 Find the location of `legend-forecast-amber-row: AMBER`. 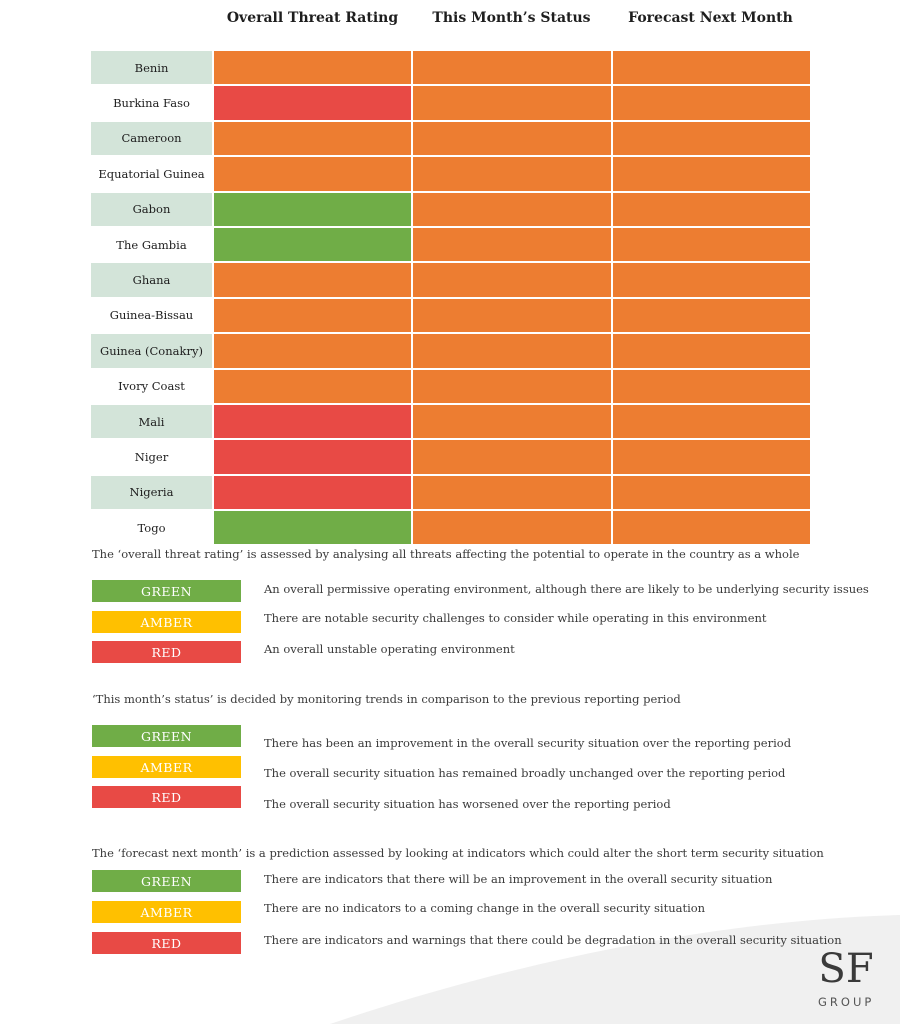

legend-forecast-amber-row: AMBER is located at coordinates (166, 912).